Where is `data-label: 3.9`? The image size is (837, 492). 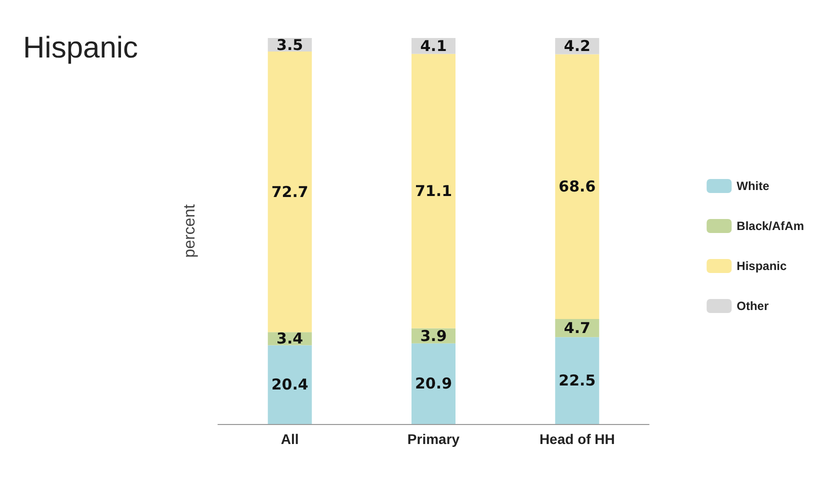 data-label: 3.9 is located at coordinates (433, 335).